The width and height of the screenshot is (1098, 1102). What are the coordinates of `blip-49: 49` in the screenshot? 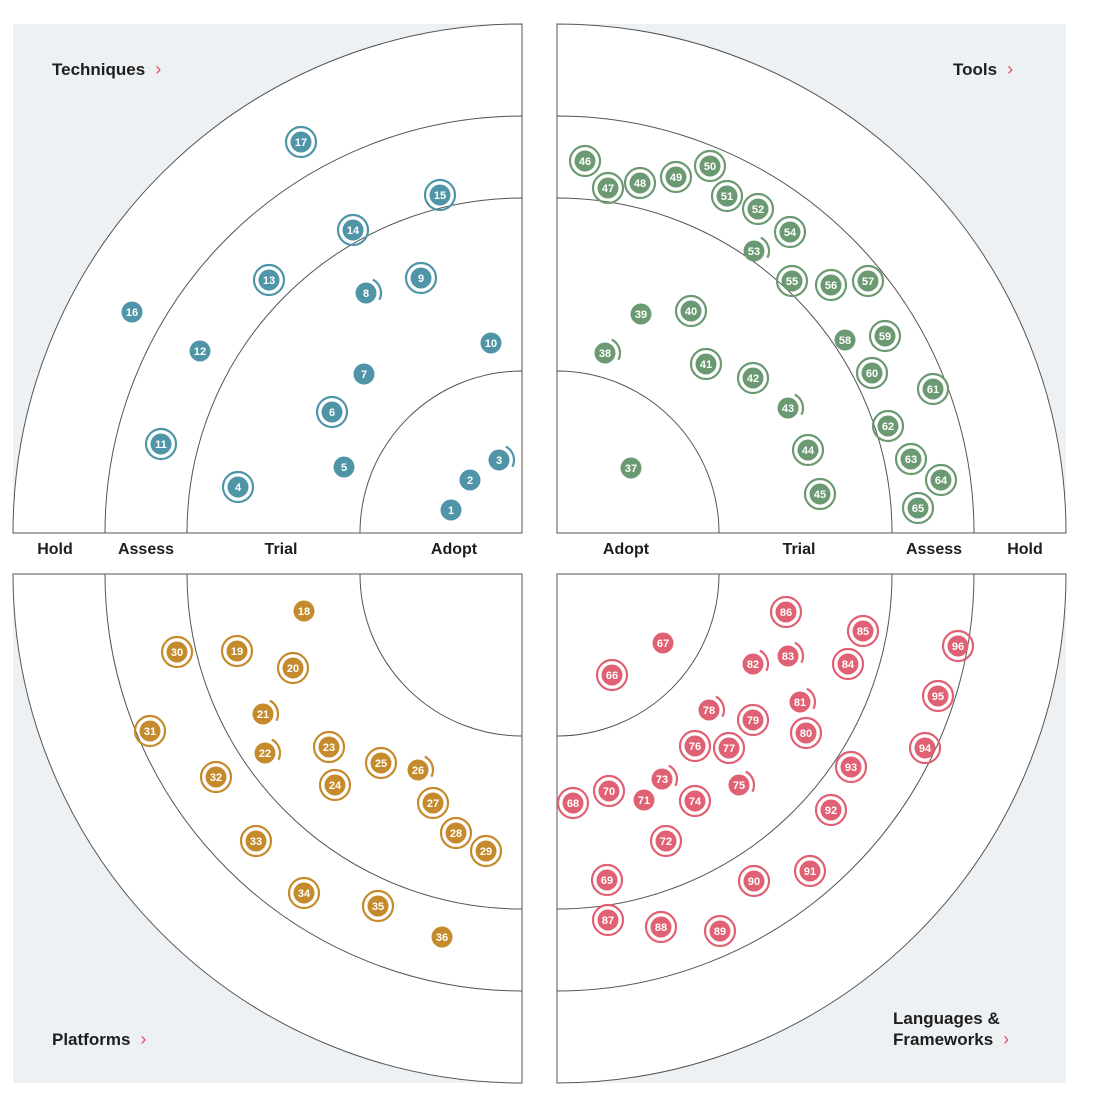 It's located at (676, 177).